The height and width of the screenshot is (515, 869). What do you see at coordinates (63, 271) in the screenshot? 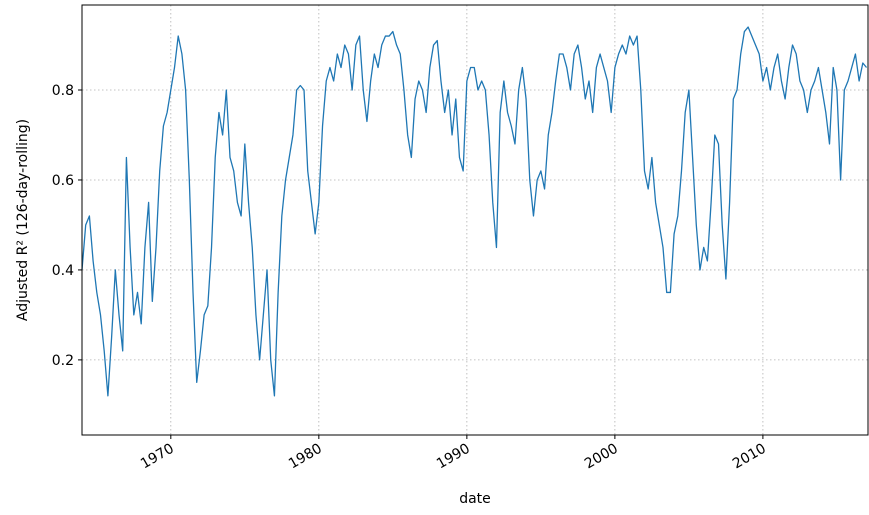
I see `y-tick-label: 0.4` at bounding box center [63, 271].